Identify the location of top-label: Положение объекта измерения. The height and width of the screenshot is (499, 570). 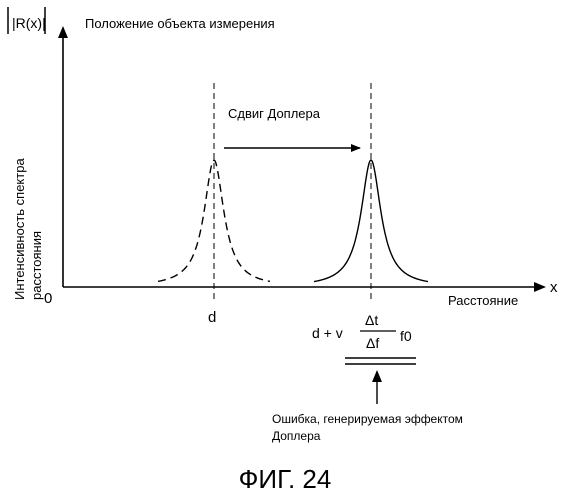
(180, 23).